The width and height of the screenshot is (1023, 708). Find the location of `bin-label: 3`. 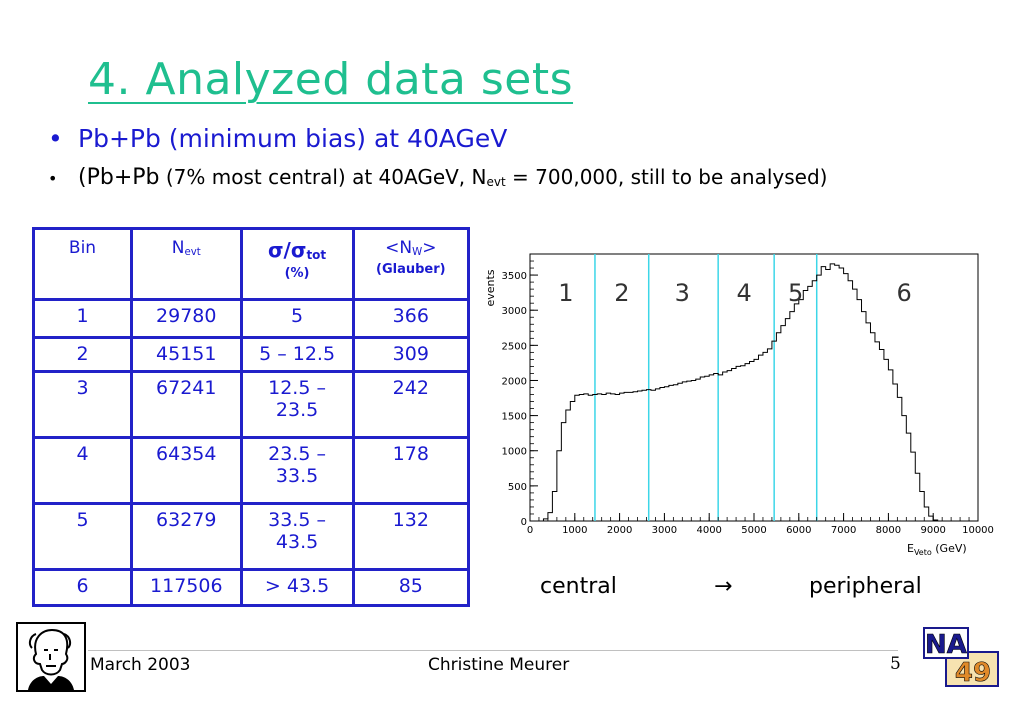

bin-label: 3 is located at coordinates (682, 293).